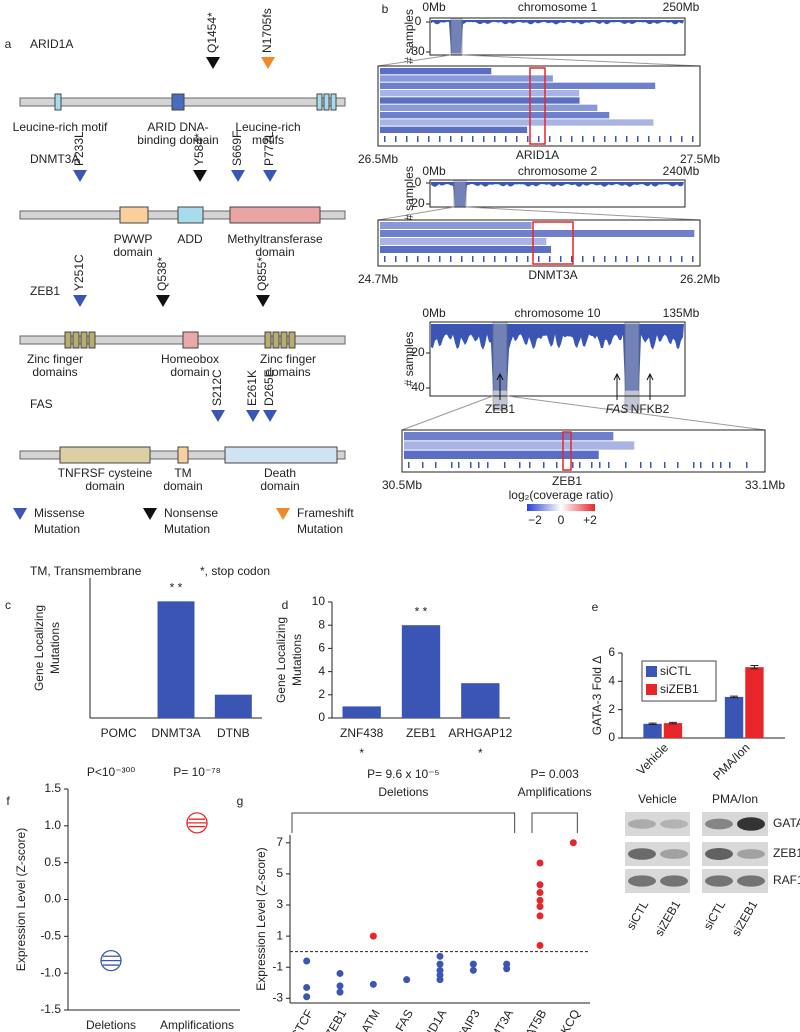 This screenshot has width=800, height=1032. What do you see at coordinates (735, 799) in the screenshot?
I see `condition-label: PMA/Ion` at bounding box center [735, 799].